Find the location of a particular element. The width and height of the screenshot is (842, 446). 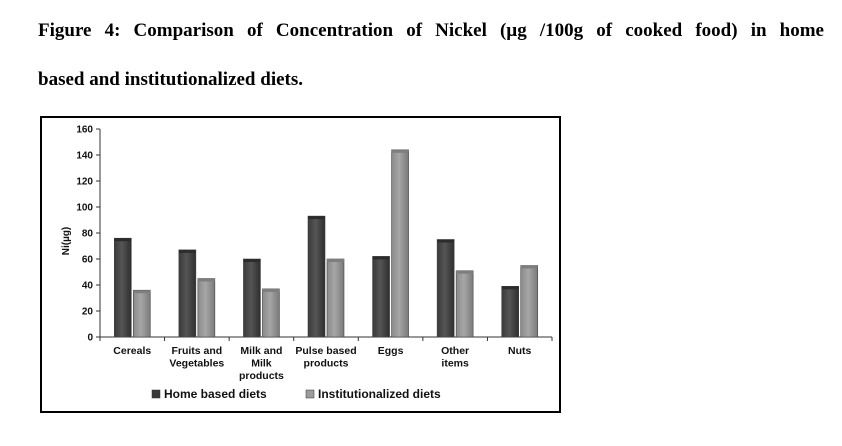

y-axis-title: Ni(µg) is located at coordinates (66, 241).